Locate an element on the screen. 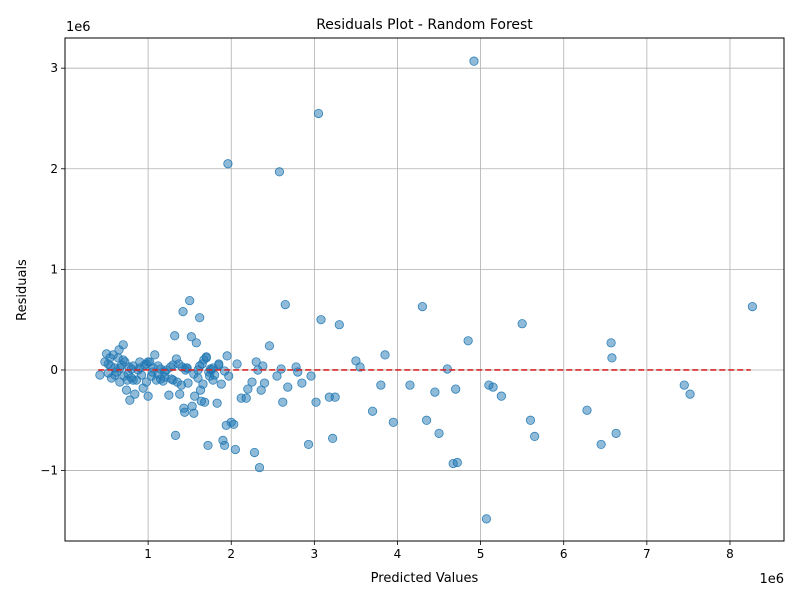 The image size is (800, 600). y-tick-label: −1 is located at coordinates (49, 471).